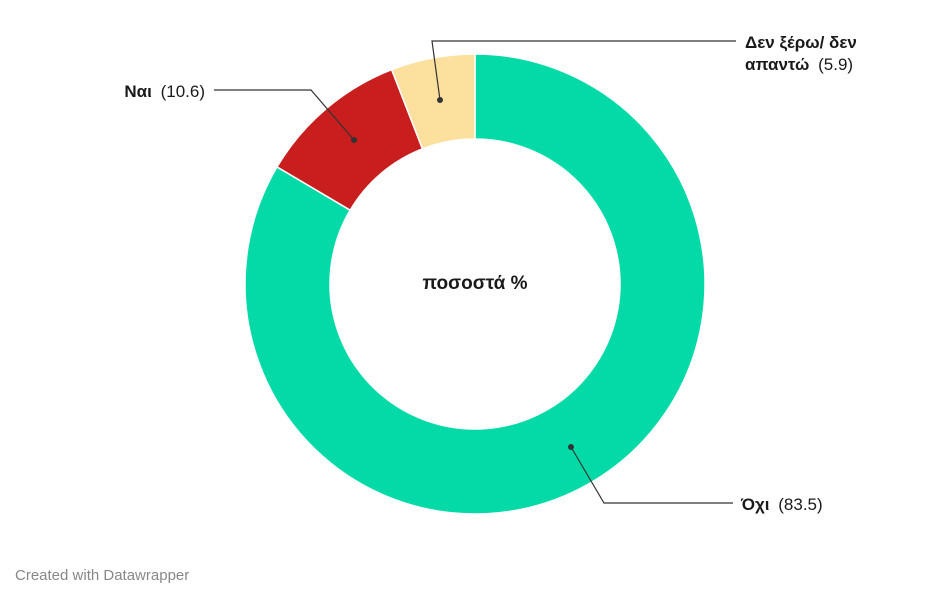 Image resolution: width=951 pixels, height=603 pixels. I want to click on slice-label-name-line1: Δεν ξέρω/ δεν, so click(801, 42).